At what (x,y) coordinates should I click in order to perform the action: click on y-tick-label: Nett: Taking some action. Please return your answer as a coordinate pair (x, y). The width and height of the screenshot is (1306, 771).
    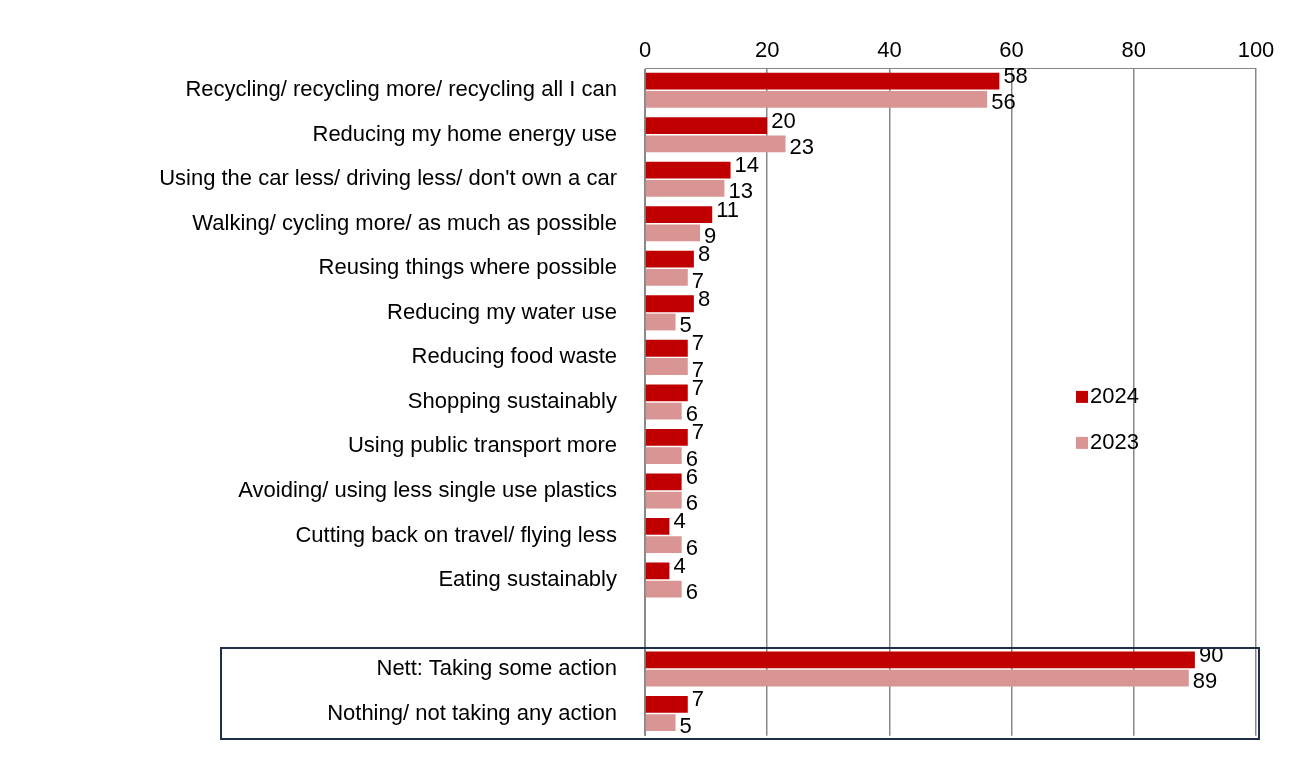
    Looking at the image, I should click on (496, 668).